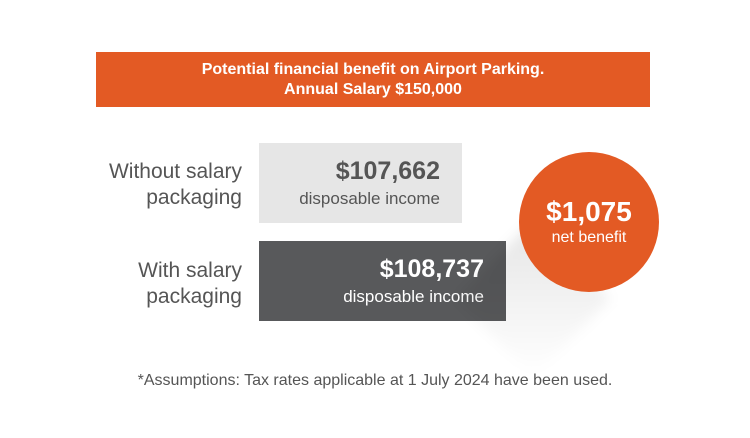 This screenshot has width=750, height=438. I want to click on with-packaging-box: $108,737 disposable income, so click(382, 281).